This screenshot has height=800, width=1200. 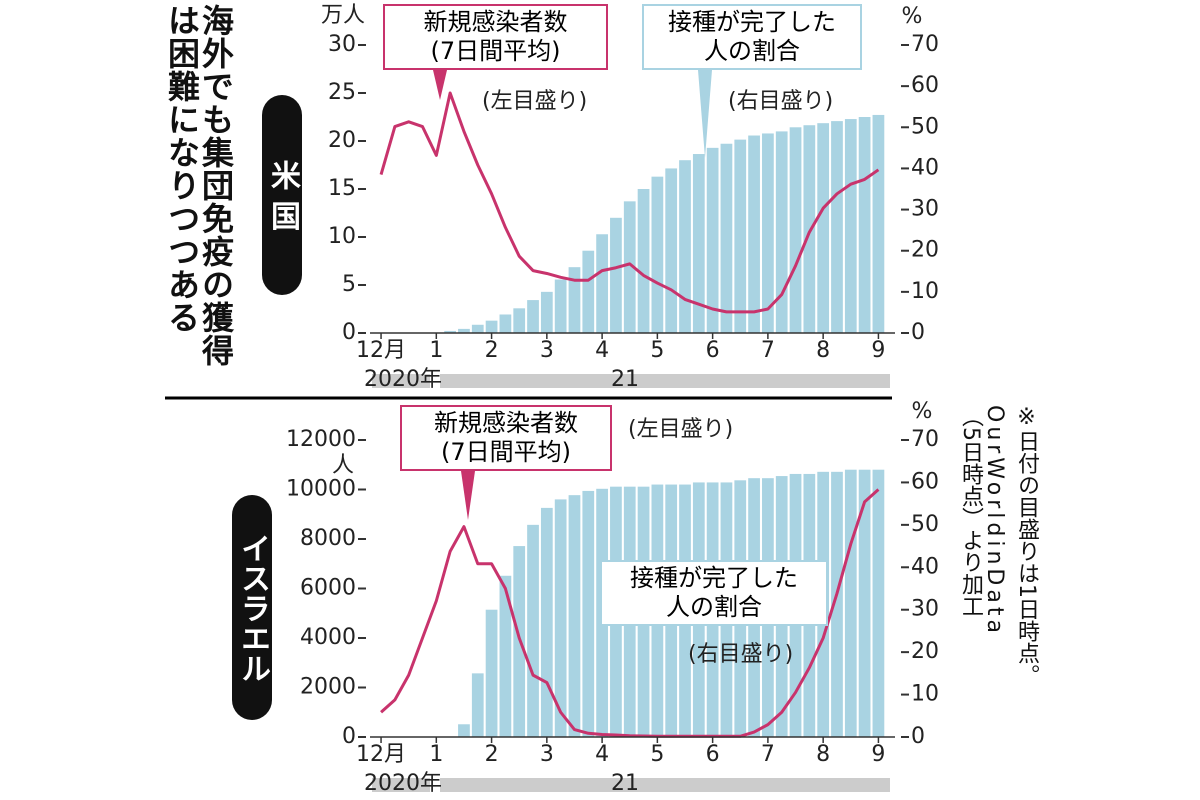 I want to click on x-tick-label: 8, so click(x=823, y=754).